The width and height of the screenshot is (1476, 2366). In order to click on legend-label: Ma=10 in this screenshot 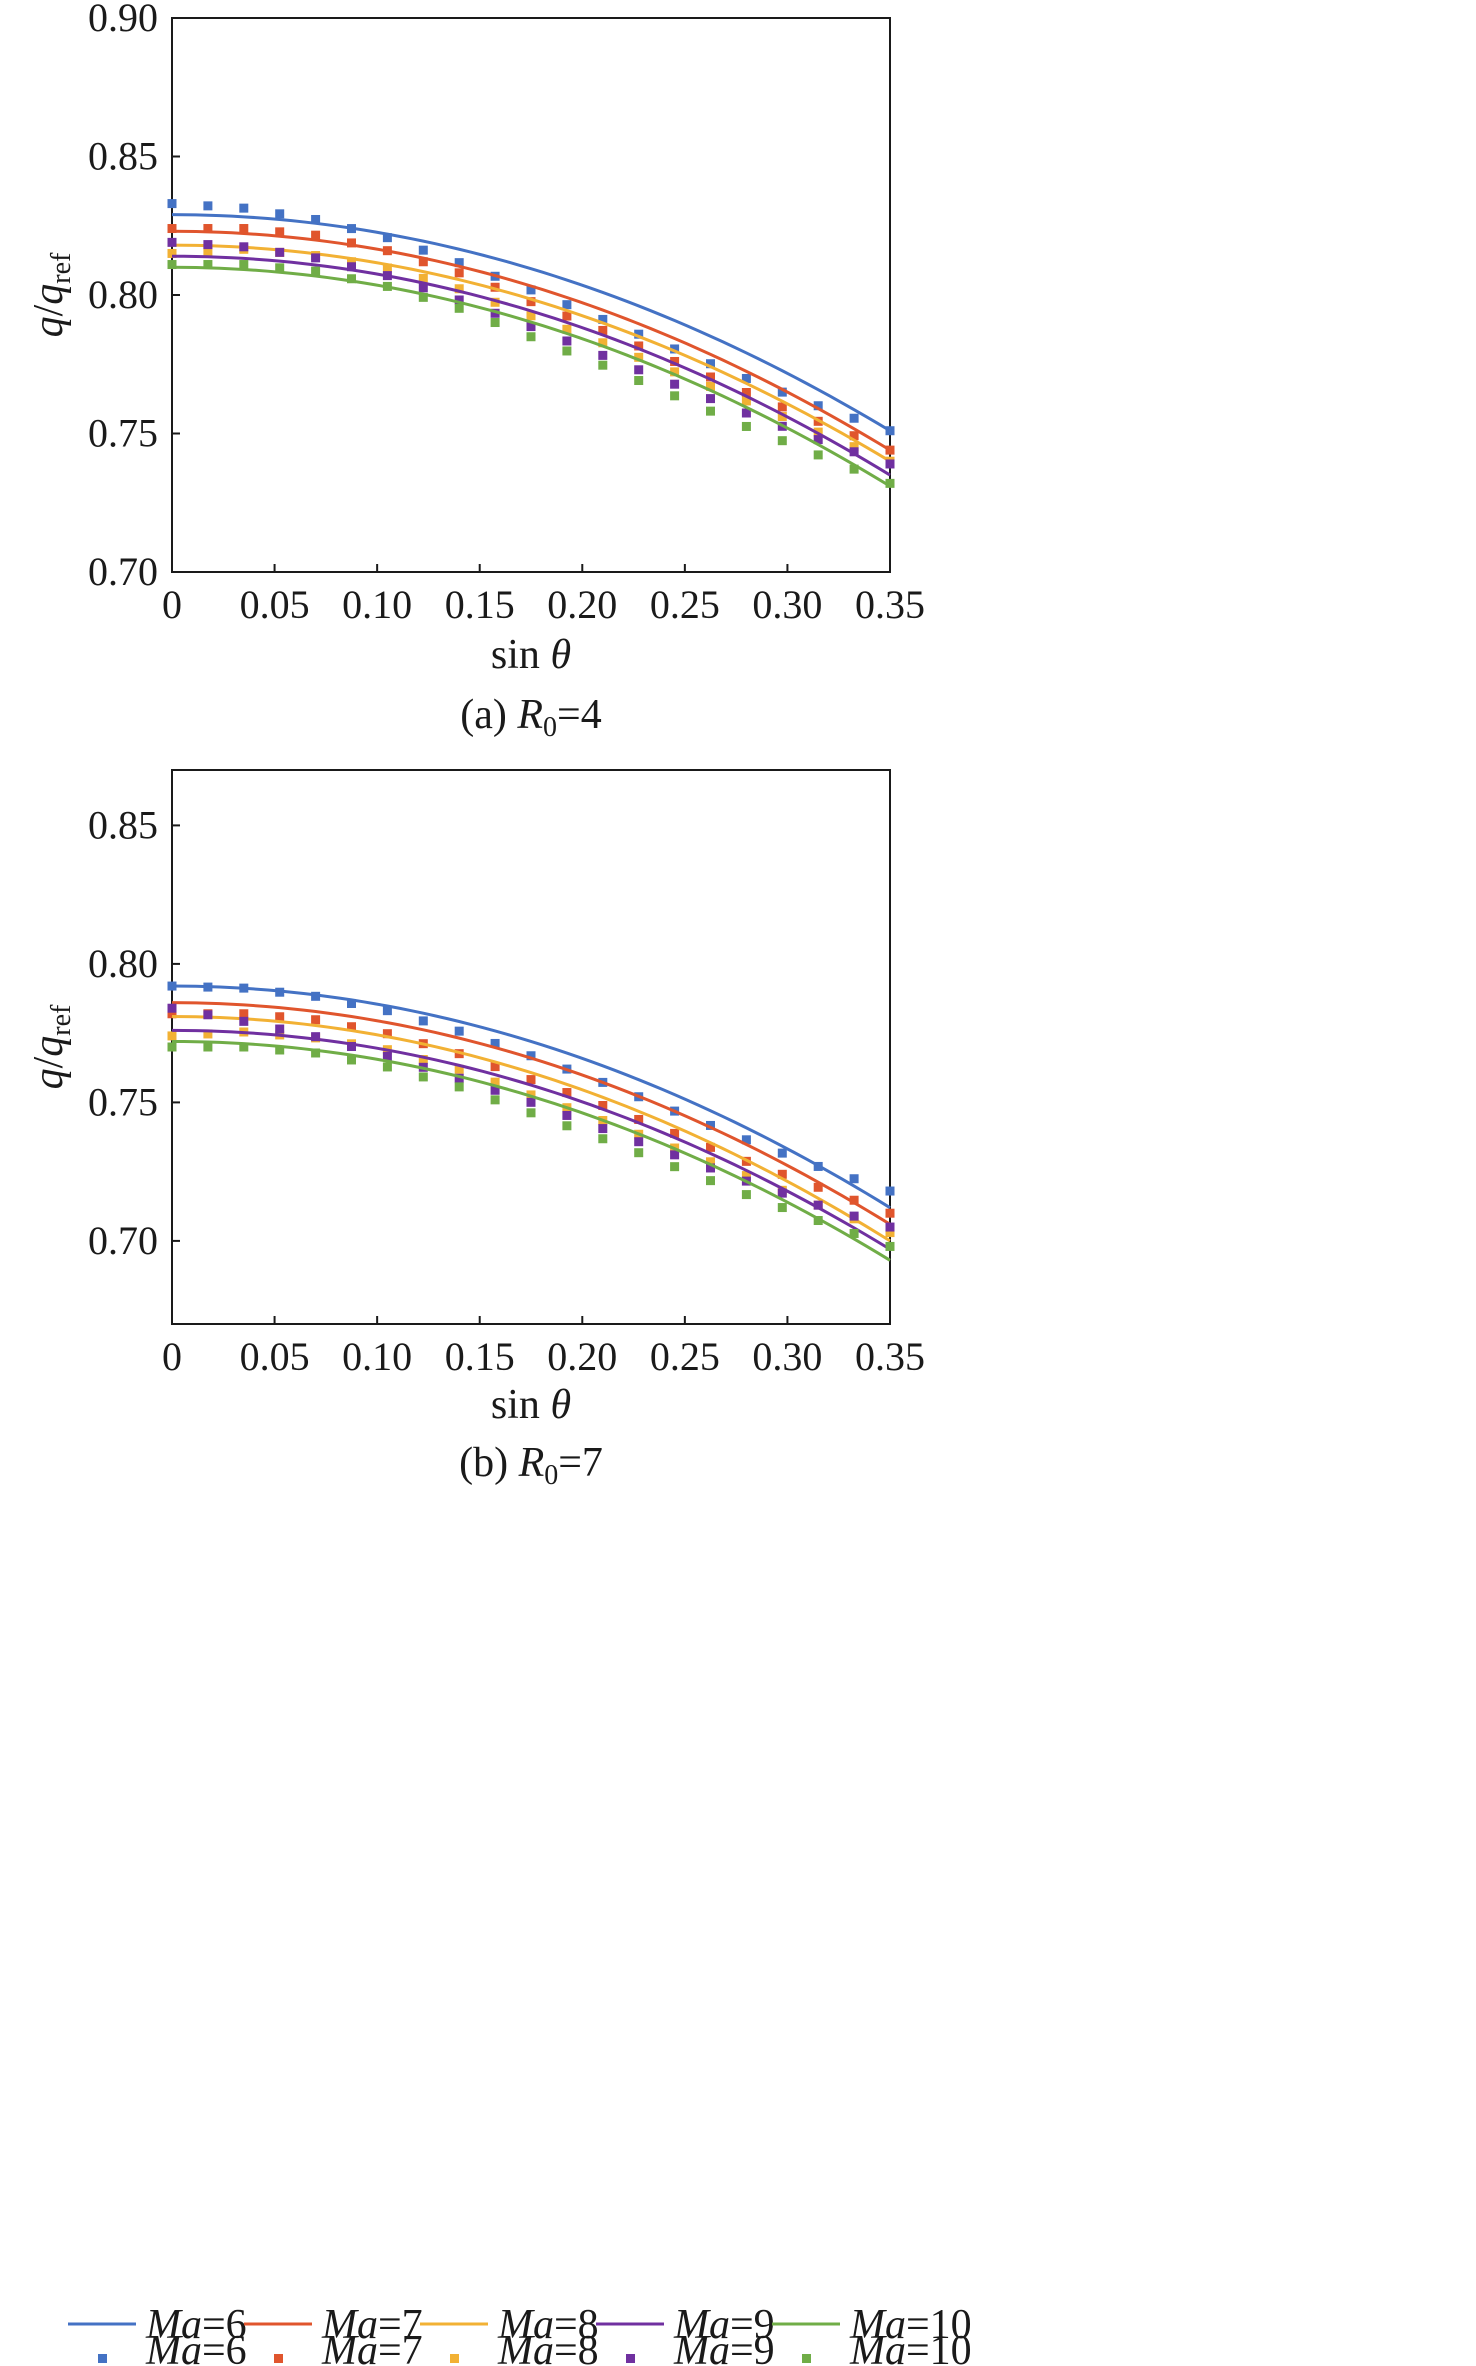, I will do `click(910, 2325)`.